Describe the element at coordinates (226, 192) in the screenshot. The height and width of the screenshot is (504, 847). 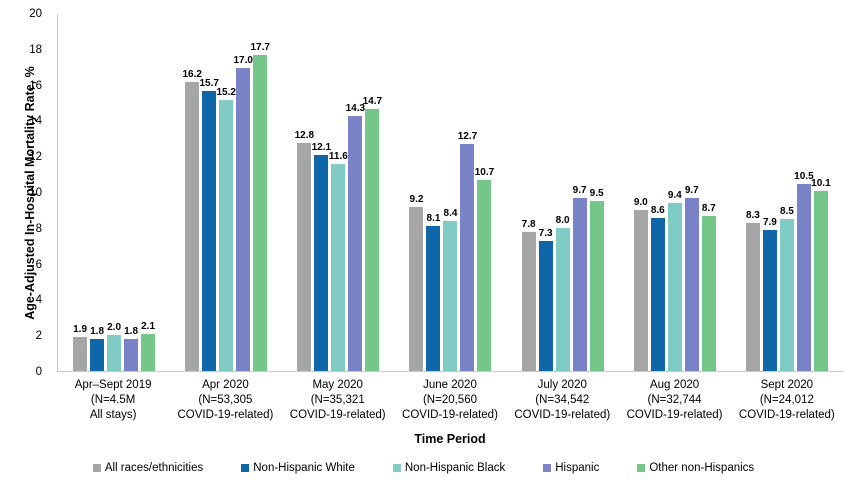
I see `bar-slot: 15.2` at that location.